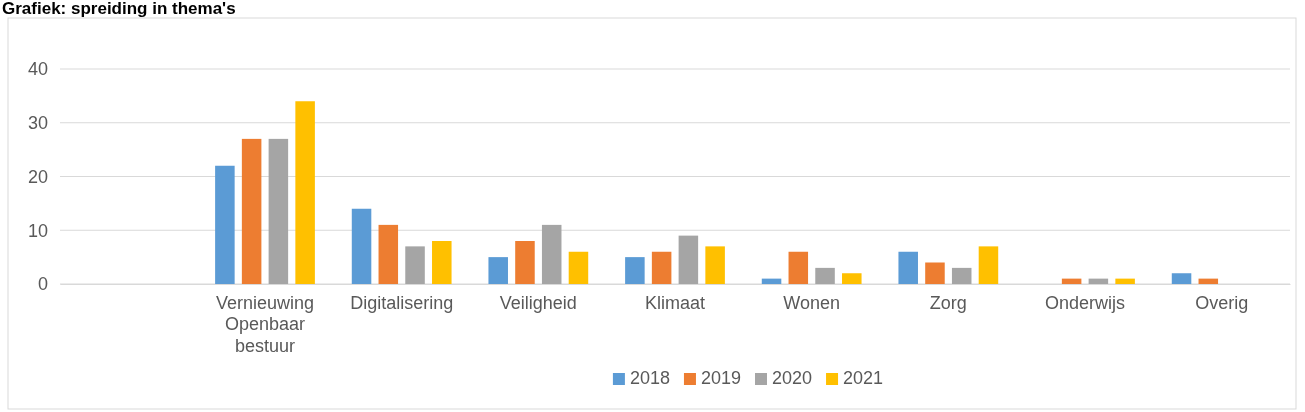 The width and height of the screenshot is (1305, 412). Describe the element at coordinates (37, 69) in the screenshot. I see `y-tick-label: 40` at that location.